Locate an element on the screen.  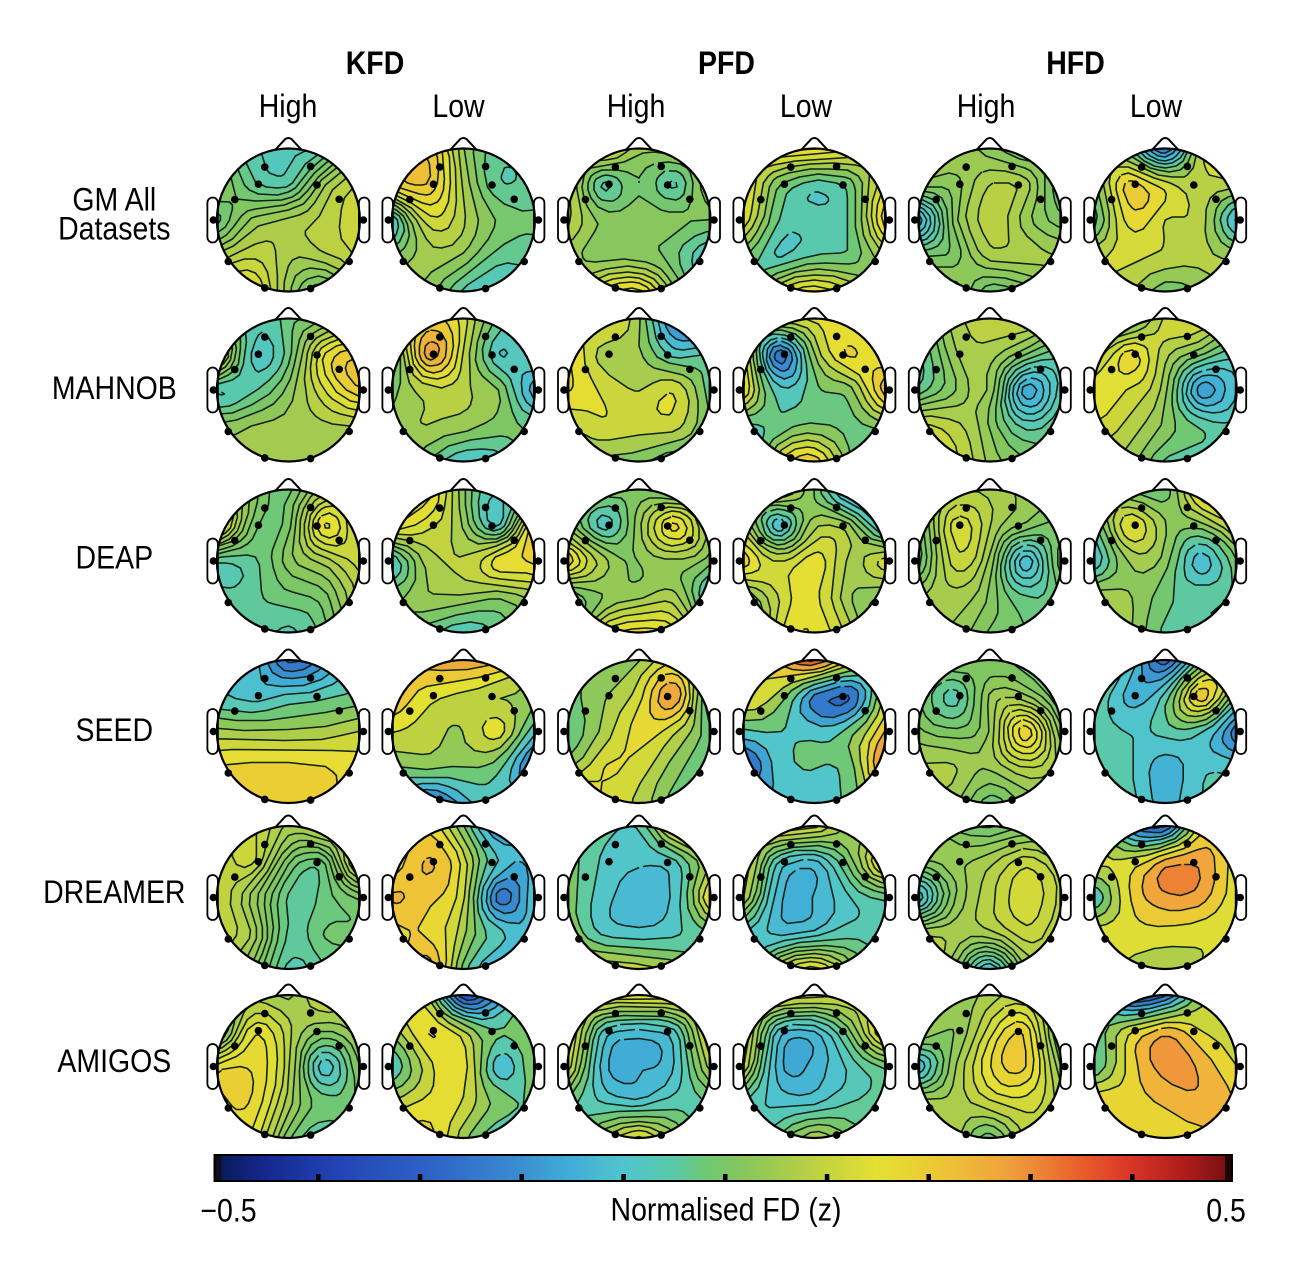
svg-text: DEAP is located at coordinates (115, 558).